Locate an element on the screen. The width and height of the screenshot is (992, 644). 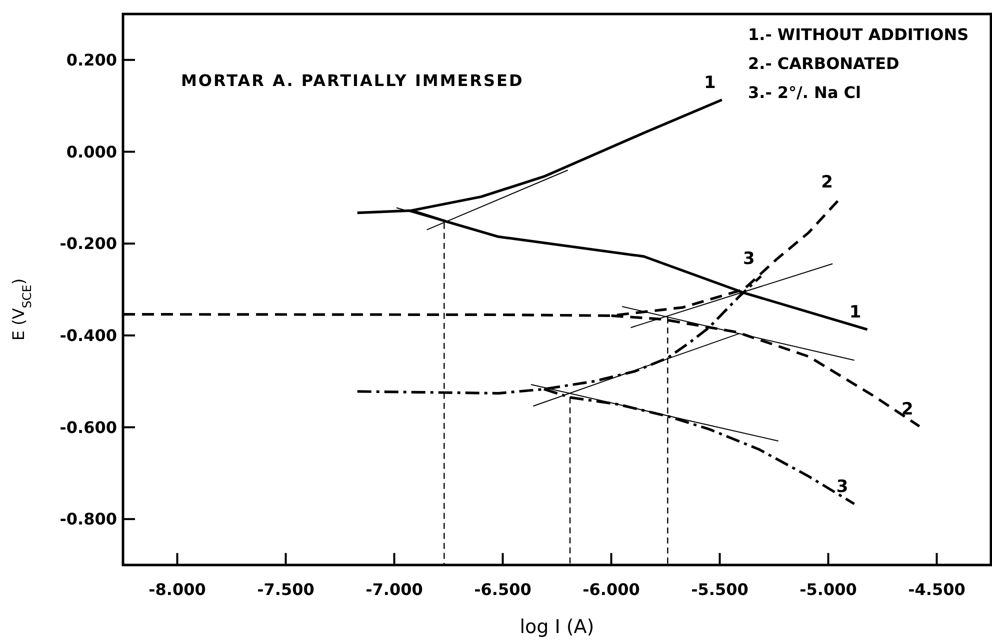
x-tick-label: -4.500 is located at coordinates (937, 589).